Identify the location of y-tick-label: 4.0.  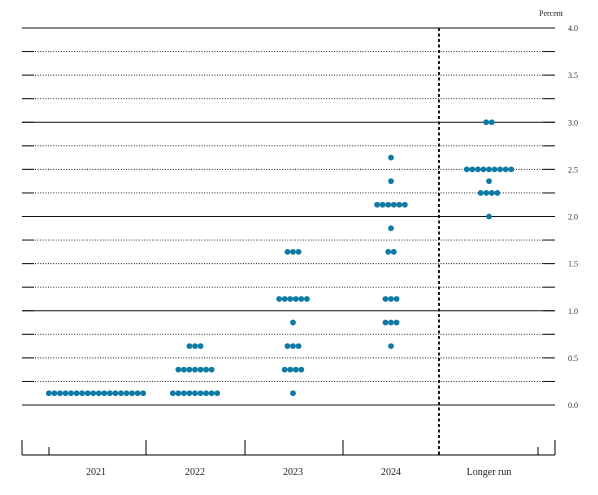
(573, 28).